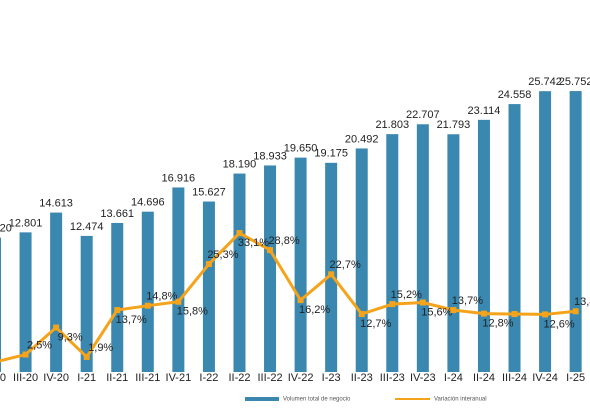  What do you see at coordinates (179, 378) in the screenshot?
I see `x-tick-label: IV-21` at bounding box center [179, 378].